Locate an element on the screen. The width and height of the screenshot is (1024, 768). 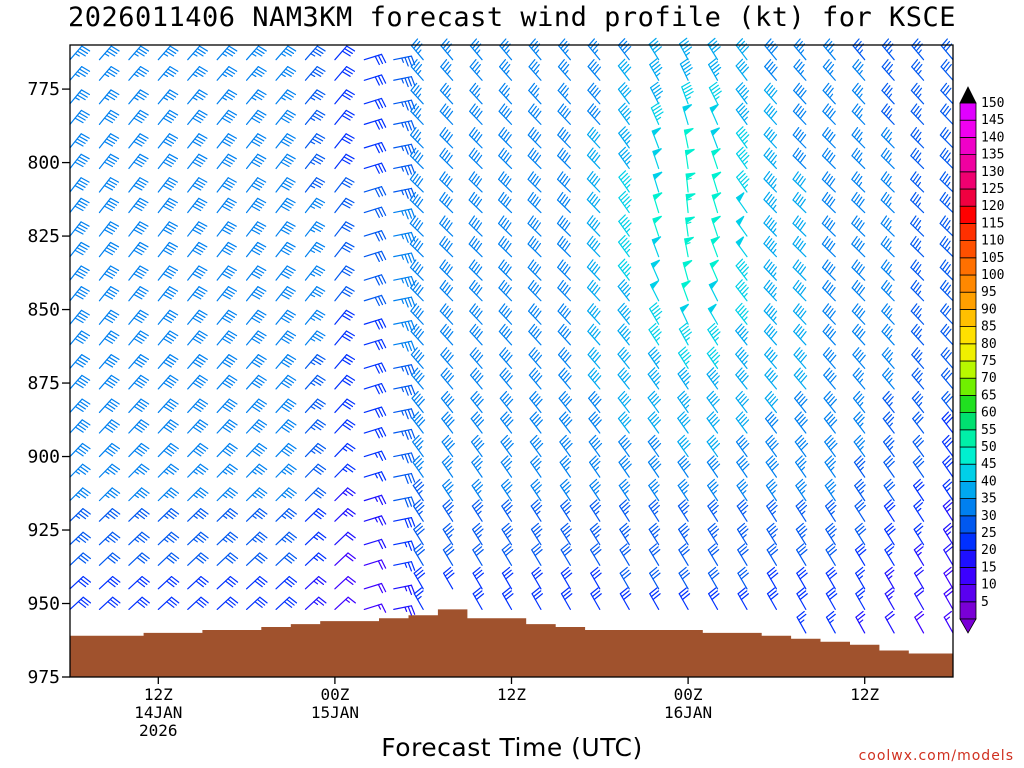
x-tick-label: 12Z is located at coordinates (158, 694).